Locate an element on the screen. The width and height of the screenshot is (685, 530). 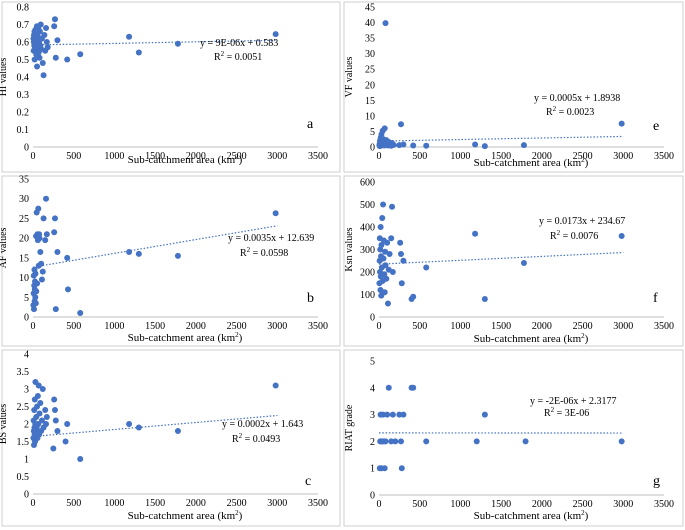
panel-letter: f is located at coordinates (655, 298).